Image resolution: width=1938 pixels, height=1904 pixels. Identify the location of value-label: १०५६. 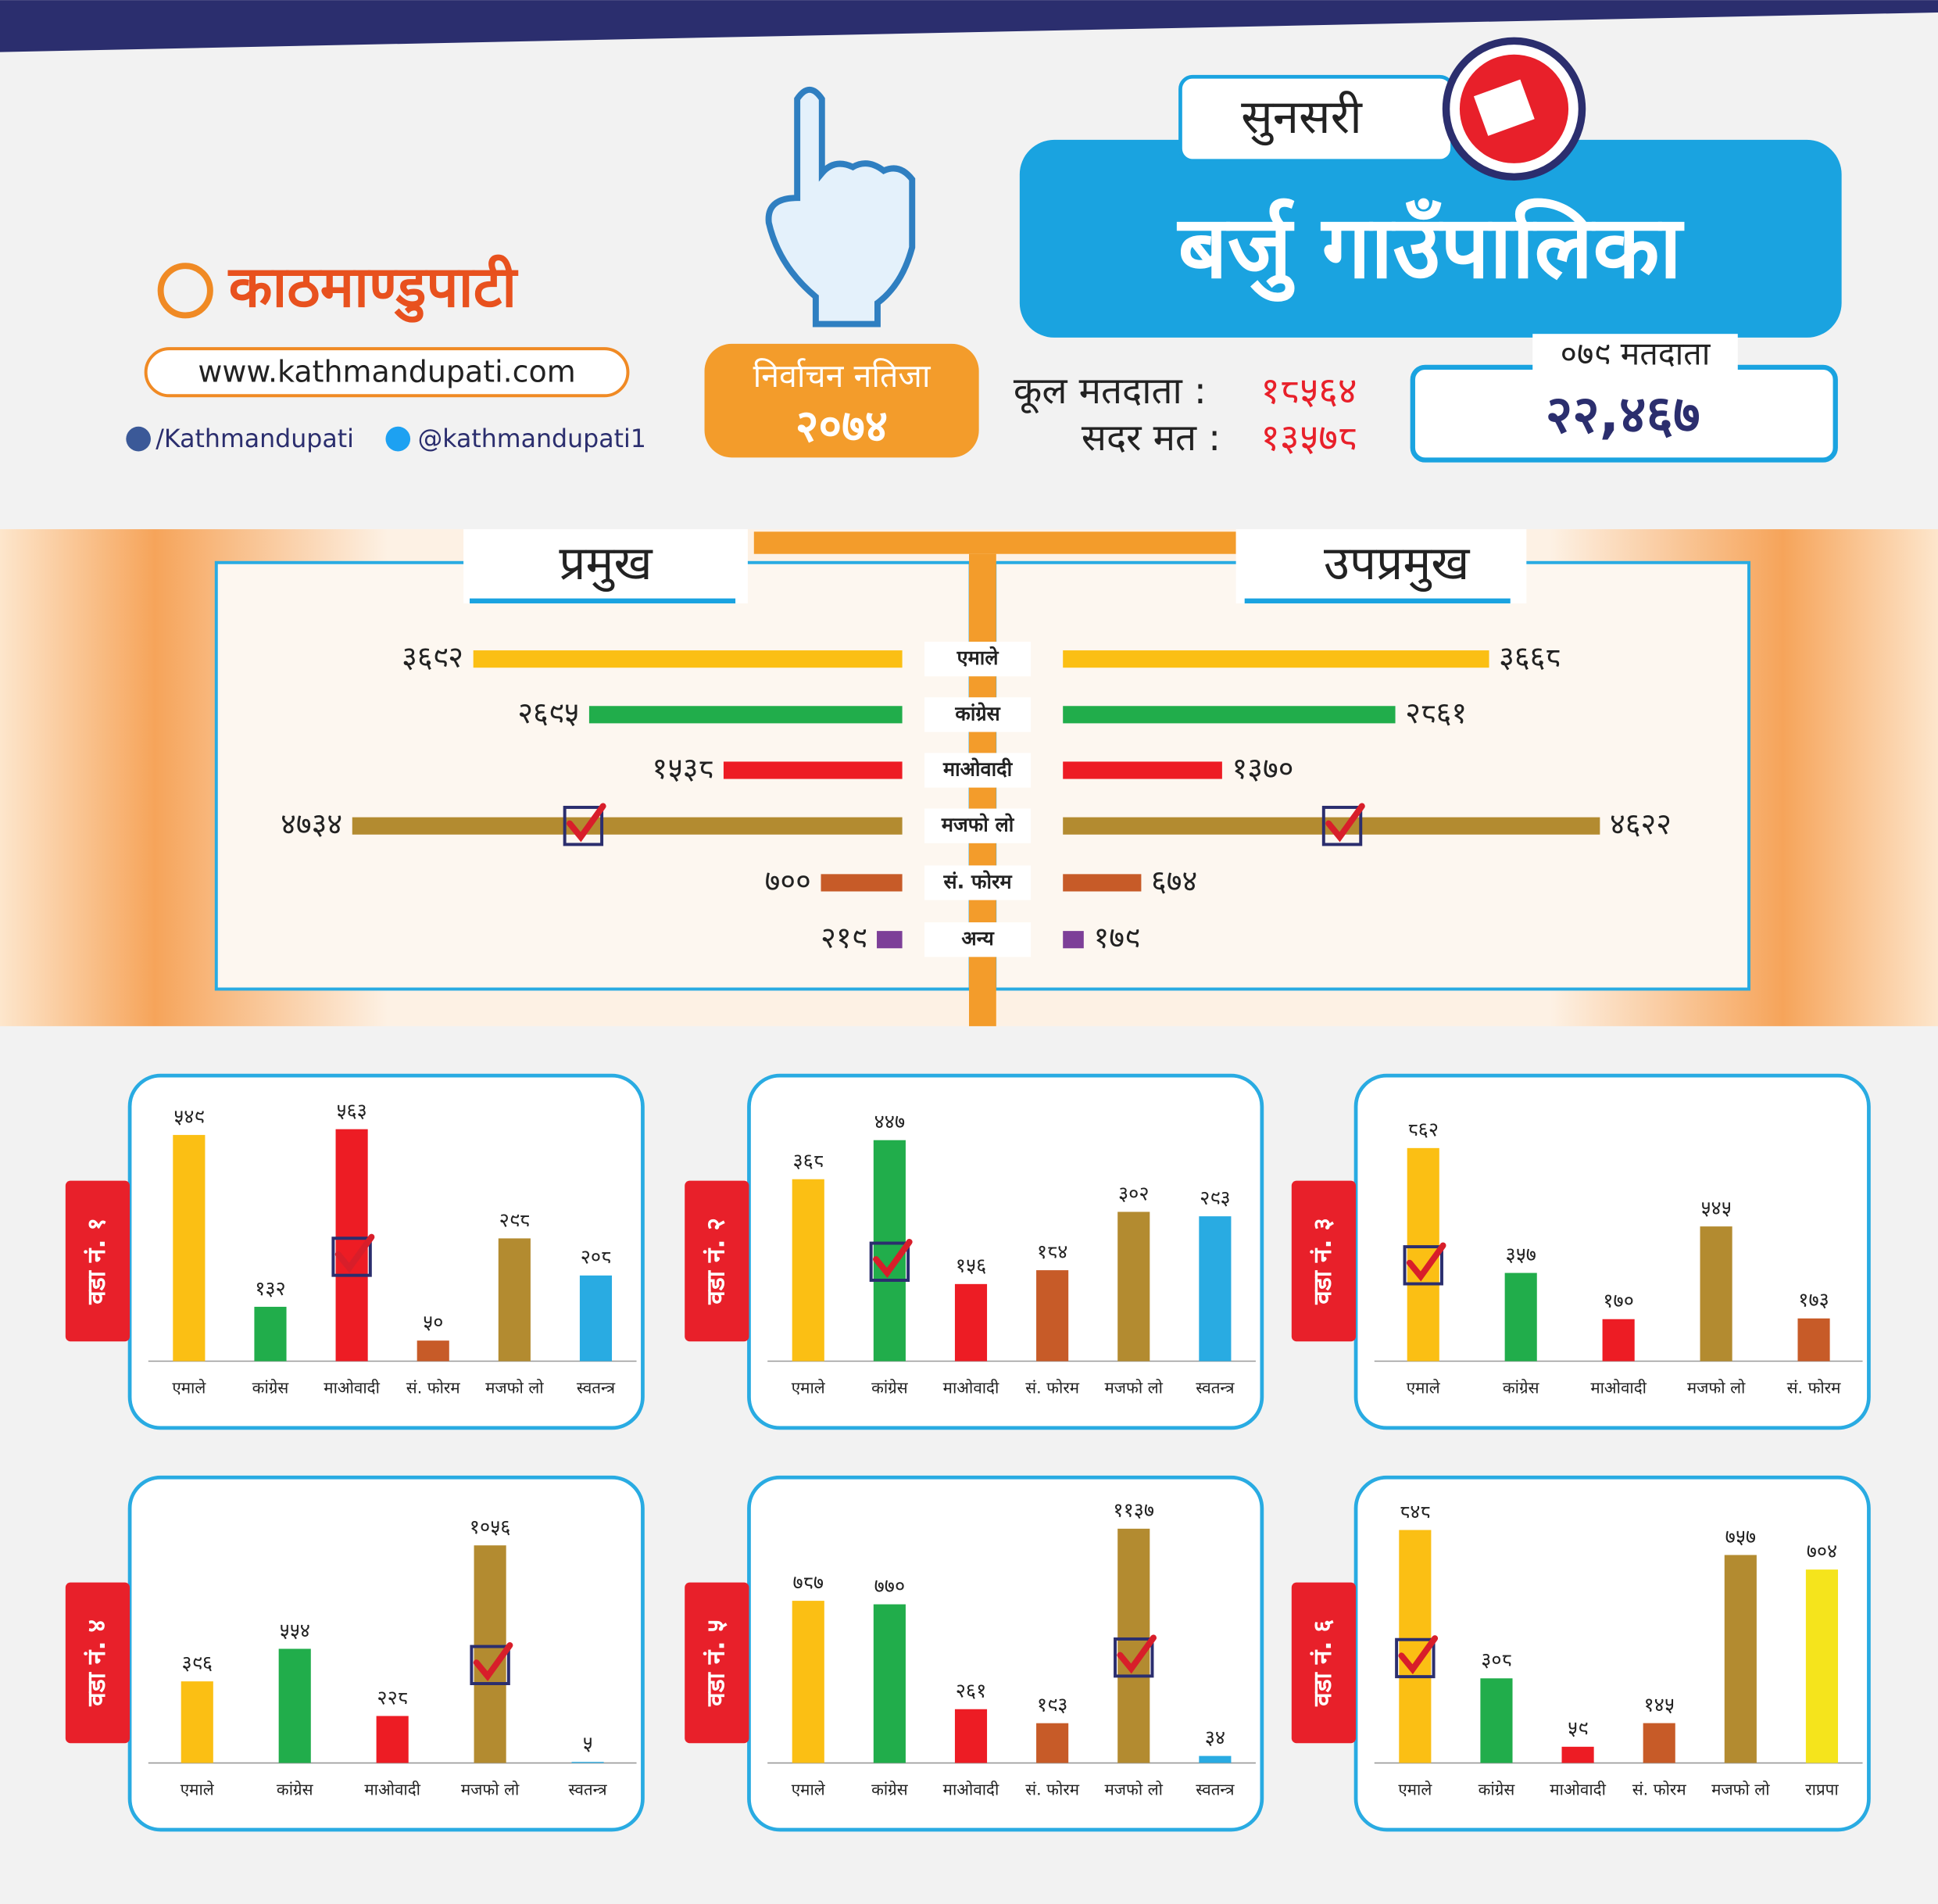
(491, 1527).